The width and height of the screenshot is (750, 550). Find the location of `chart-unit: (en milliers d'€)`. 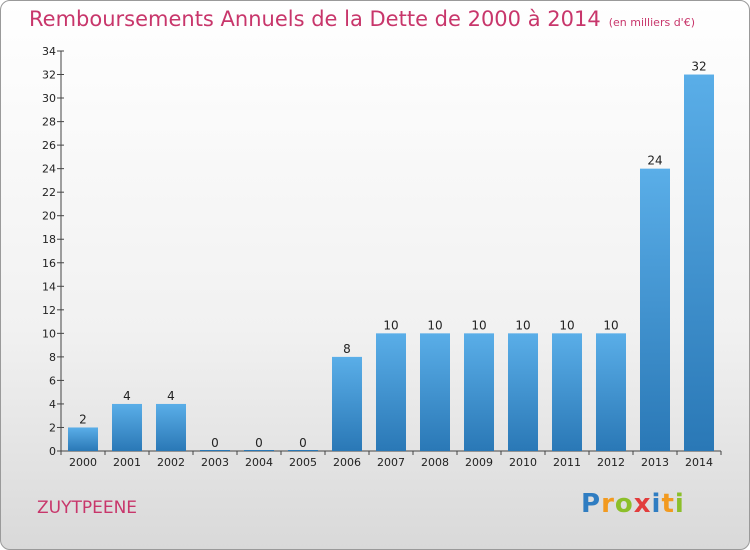

chart-unit: (en milliers d'€) is located at coordinates (651, 22).